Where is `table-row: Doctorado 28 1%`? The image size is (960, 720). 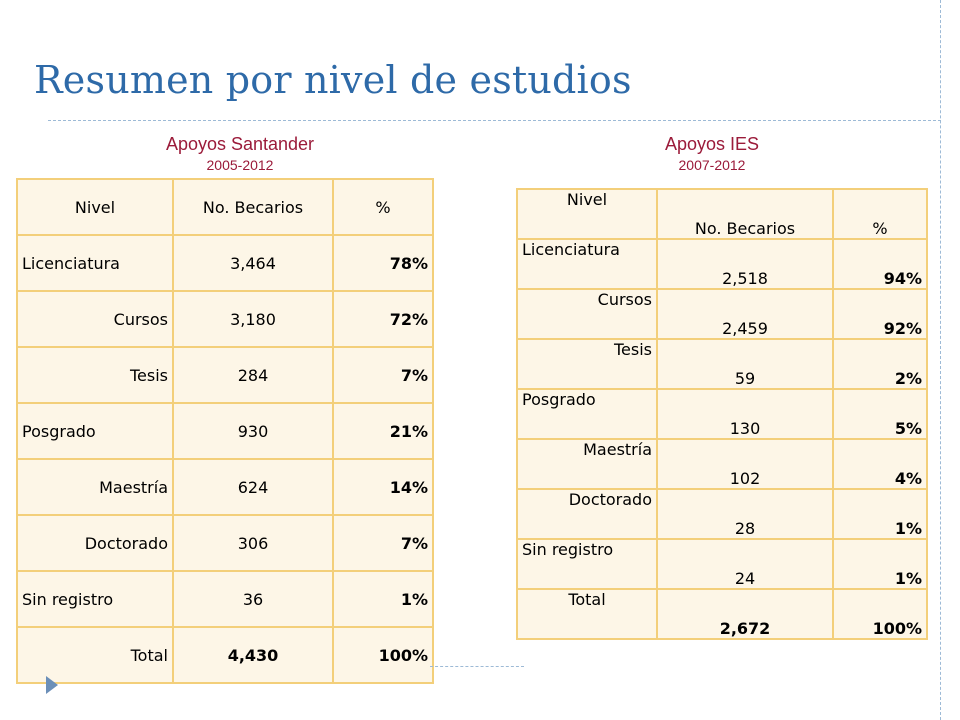
table-row: Doctorado 28 1% is located at coordinates (722, 514).